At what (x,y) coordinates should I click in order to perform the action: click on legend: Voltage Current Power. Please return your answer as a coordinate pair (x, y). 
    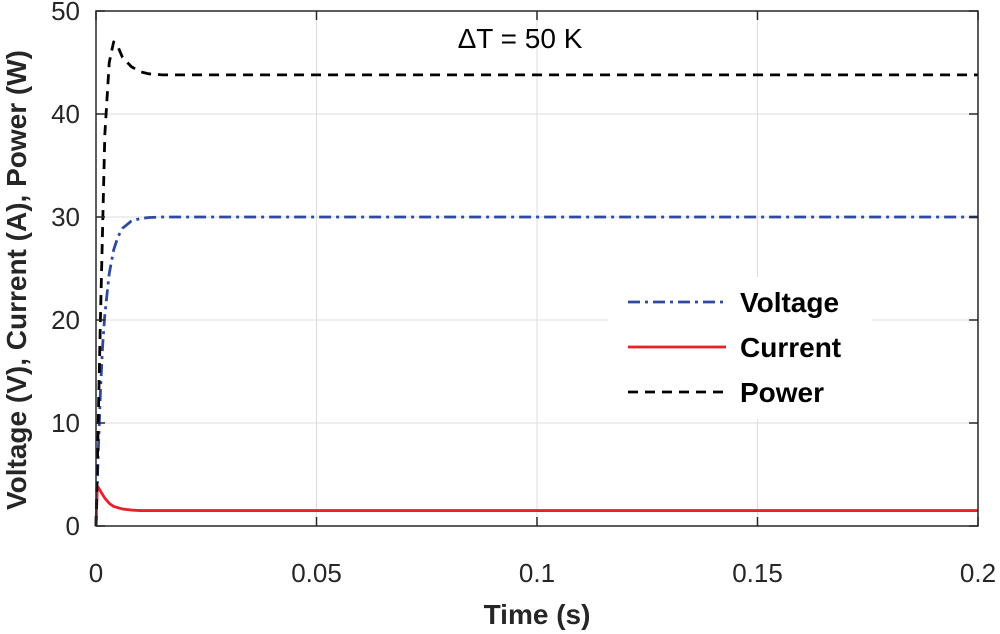
    Looking at the image, I should click on (740, 348).